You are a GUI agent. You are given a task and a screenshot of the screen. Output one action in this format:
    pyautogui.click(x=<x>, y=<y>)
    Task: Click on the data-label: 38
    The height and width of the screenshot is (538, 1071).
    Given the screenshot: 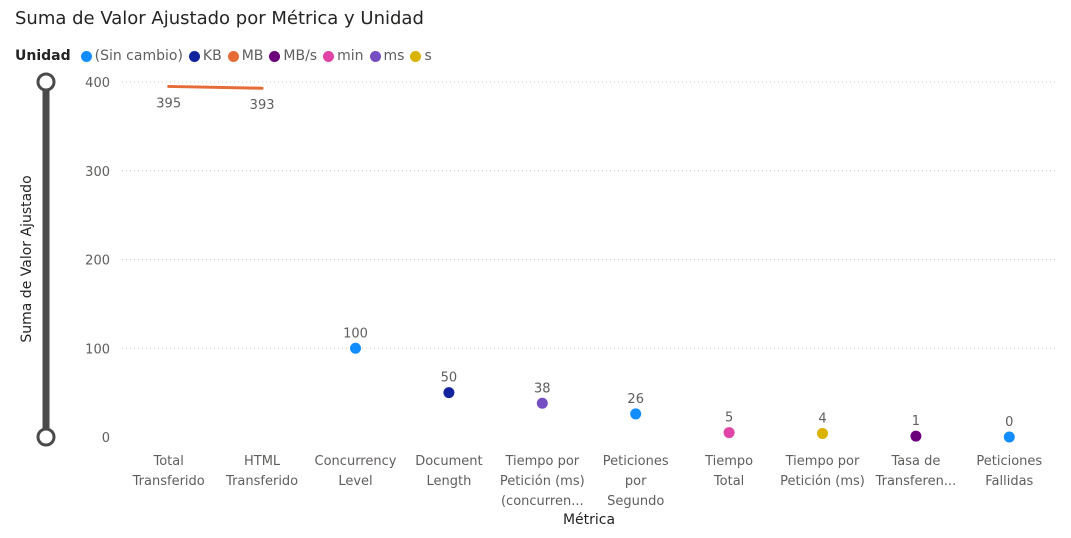 What is the action you would take?
    pyautogui.click(x=542, y=388)
    